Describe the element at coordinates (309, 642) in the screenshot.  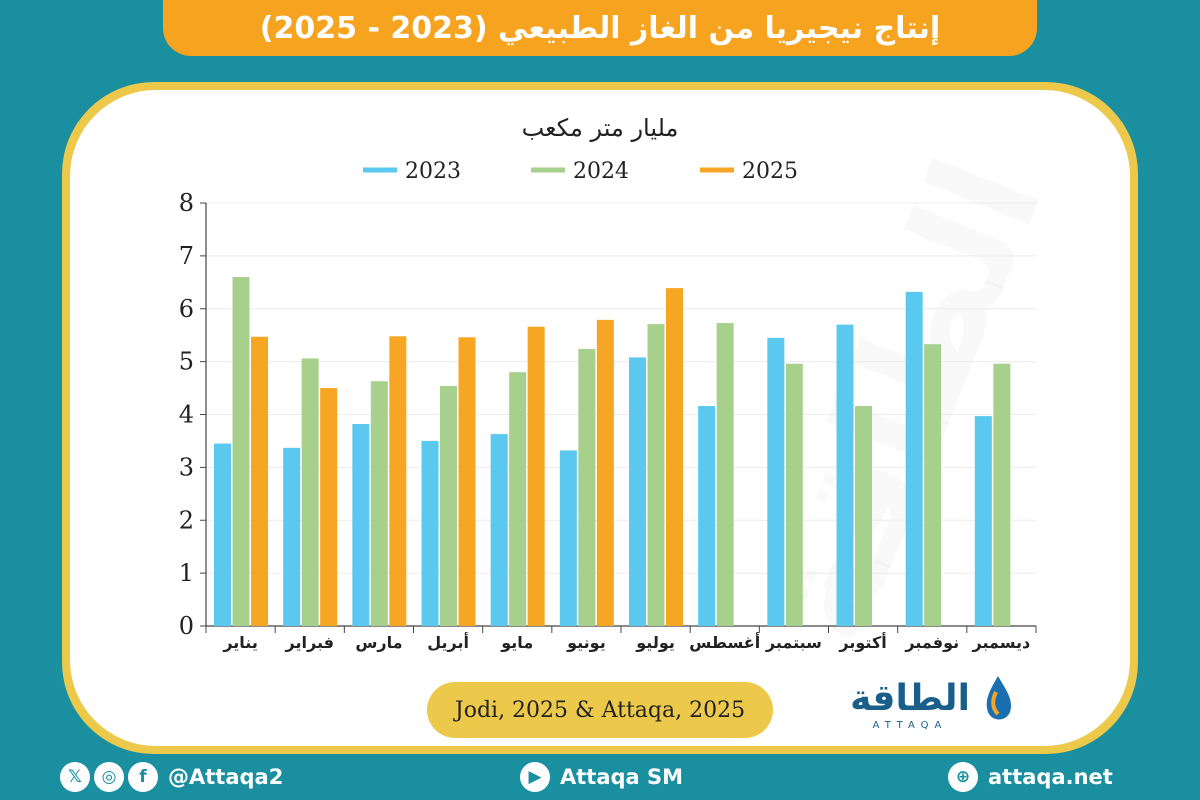
I see `x-tick-label: فبراير` at that location.